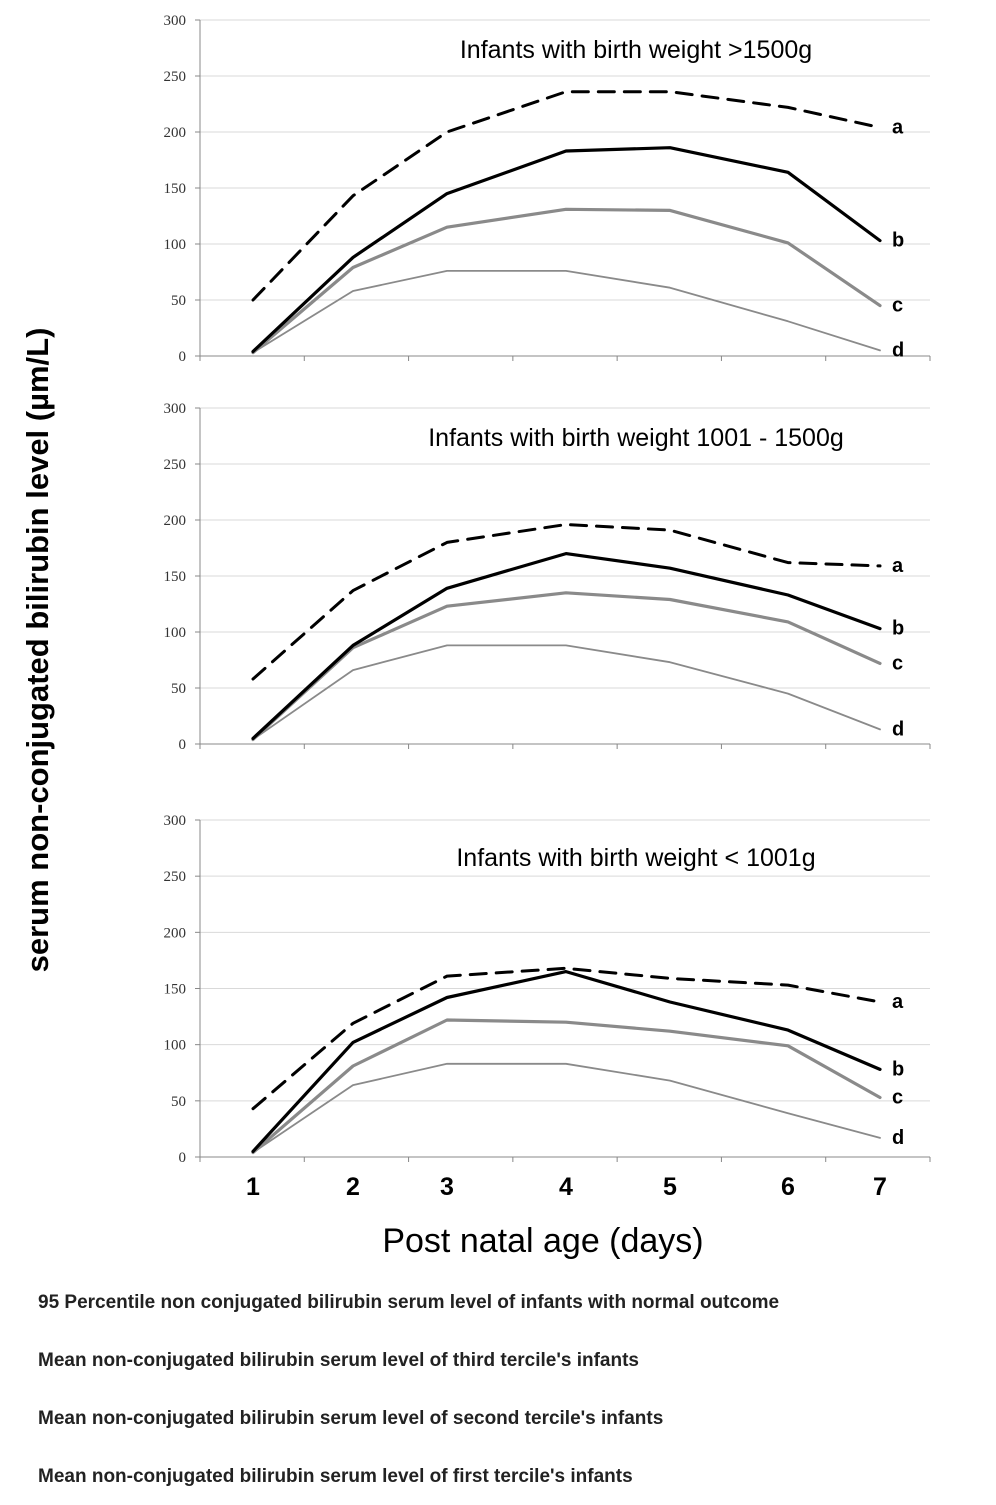 This screenshot has width=996, height=1505. Describe the element at coordinates (670, 1187) in the screenshot. I see `x-tick-label: 5` at that location.